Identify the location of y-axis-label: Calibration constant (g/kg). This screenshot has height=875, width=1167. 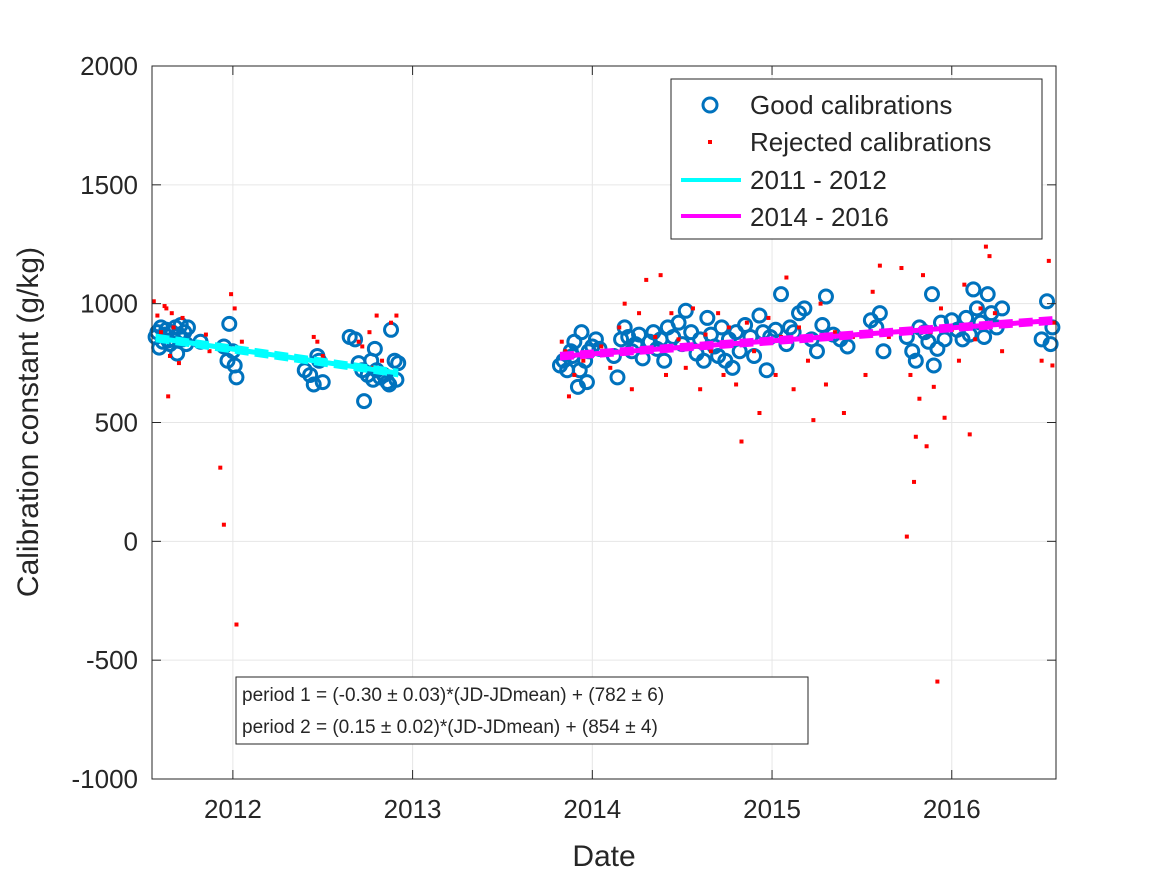
(28, 422).